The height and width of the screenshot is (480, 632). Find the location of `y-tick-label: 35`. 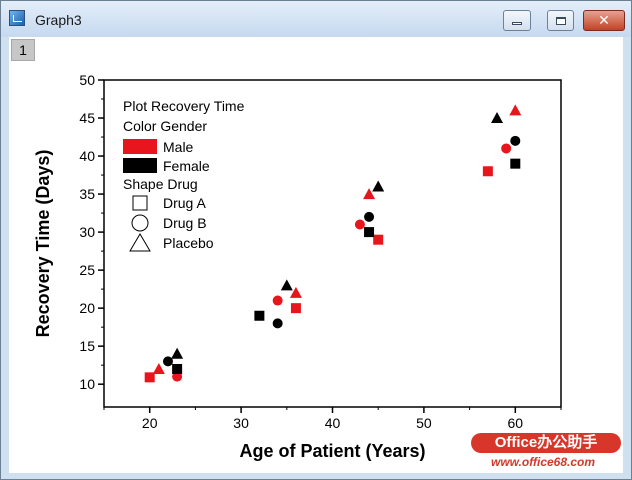

y-tick-label: 35 is located at coordinates (87, 194).